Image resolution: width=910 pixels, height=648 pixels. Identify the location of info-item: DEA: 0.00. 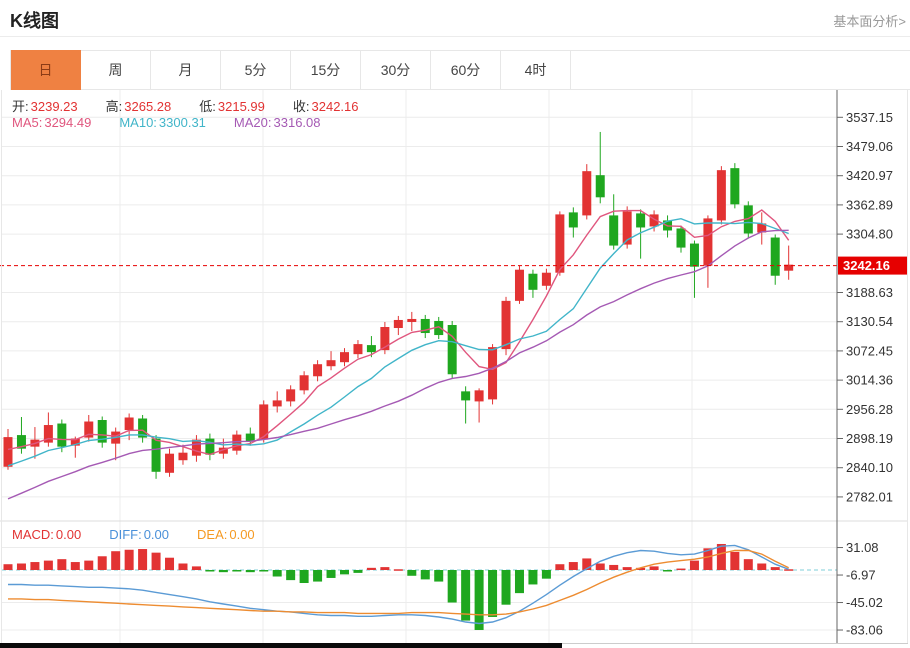
(226, 534).